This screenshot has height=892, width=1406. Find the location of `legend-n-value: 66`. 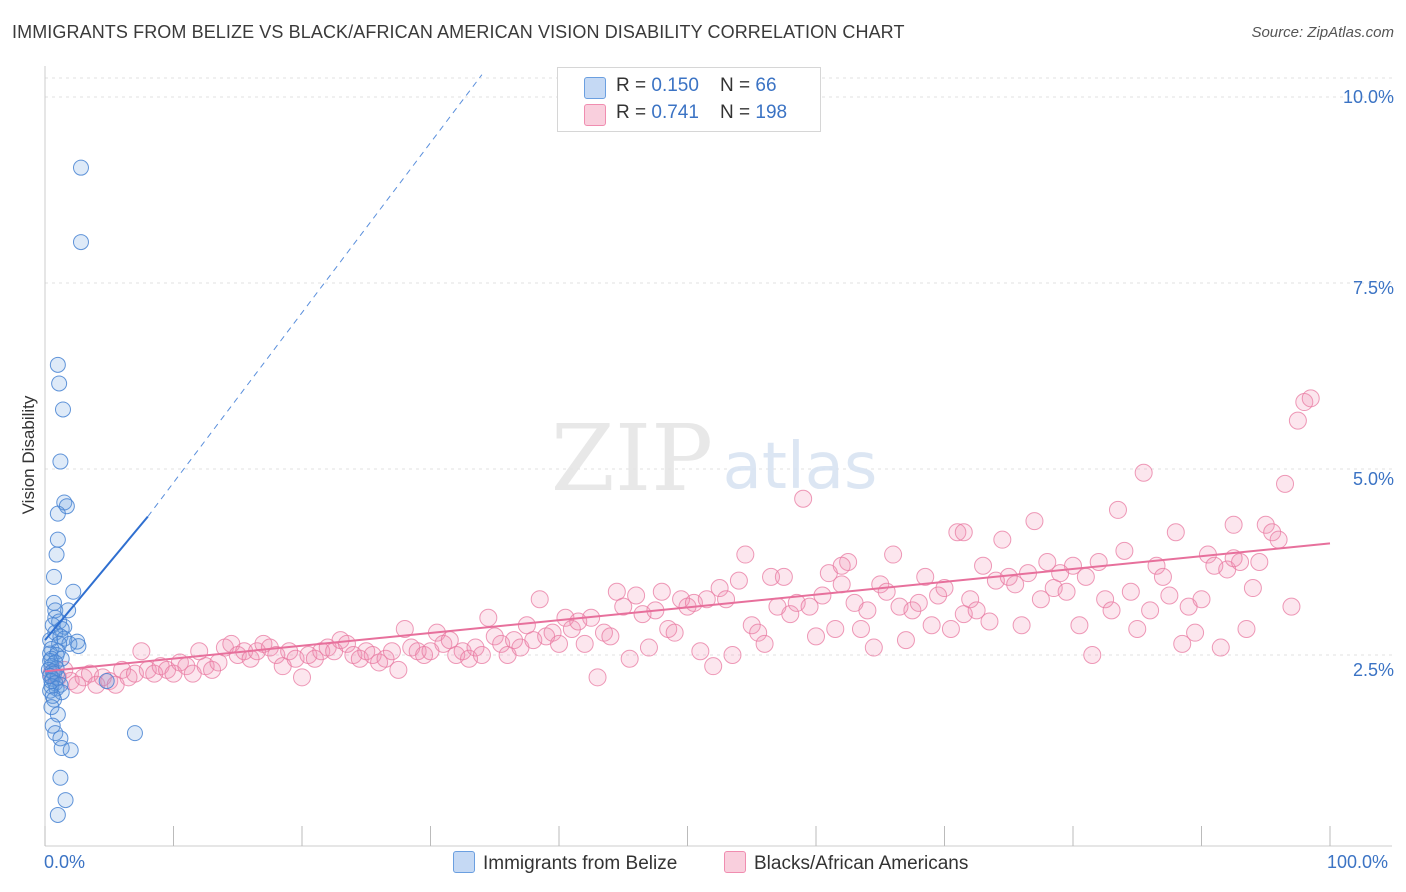

legend-n-value: 66 is located at coordinates (766, 85).